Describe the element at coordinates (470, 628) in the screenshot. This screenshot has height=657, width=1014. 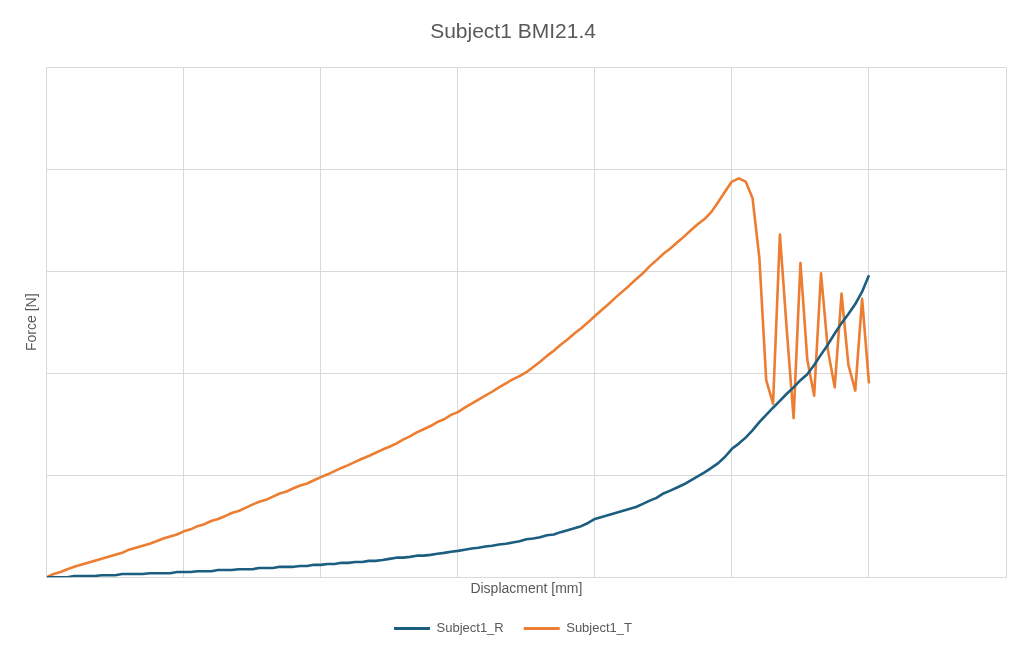
I see `legend-label: Subject1_R` at that location.